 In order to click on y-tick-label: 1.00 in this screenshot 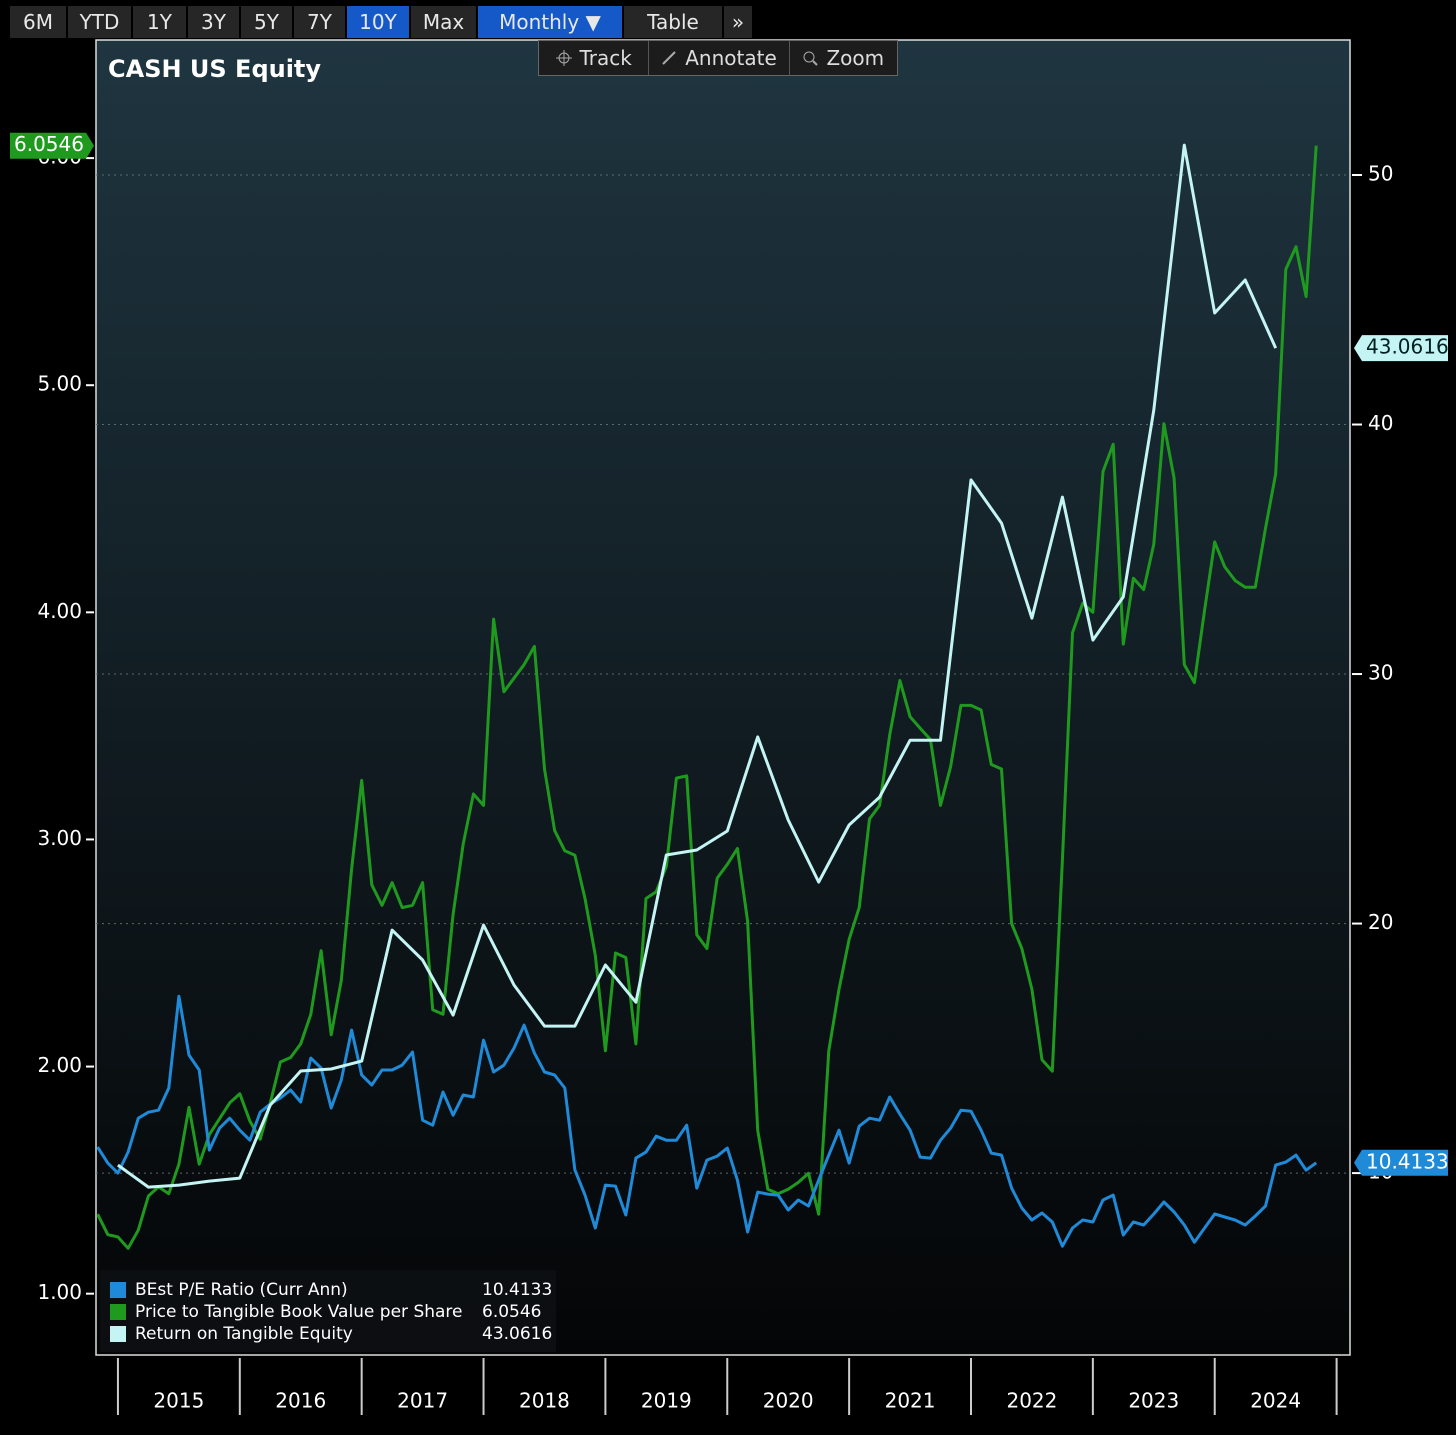, I will do `click(59, 1292)`.